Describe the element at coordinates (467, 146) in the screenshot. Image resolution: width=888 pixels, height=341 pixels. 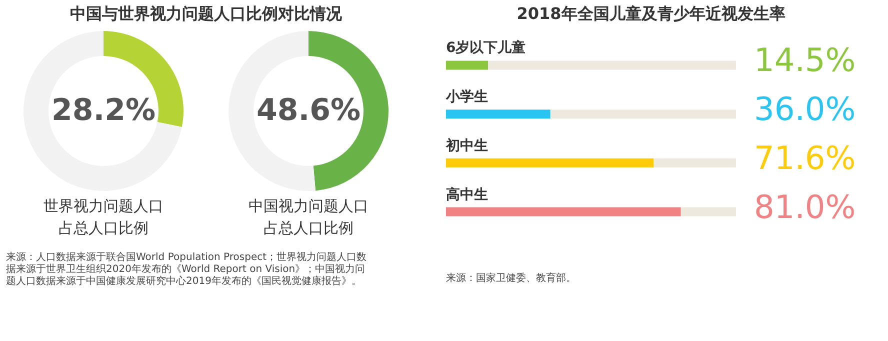
I see `category-label: 初中生` at that location.